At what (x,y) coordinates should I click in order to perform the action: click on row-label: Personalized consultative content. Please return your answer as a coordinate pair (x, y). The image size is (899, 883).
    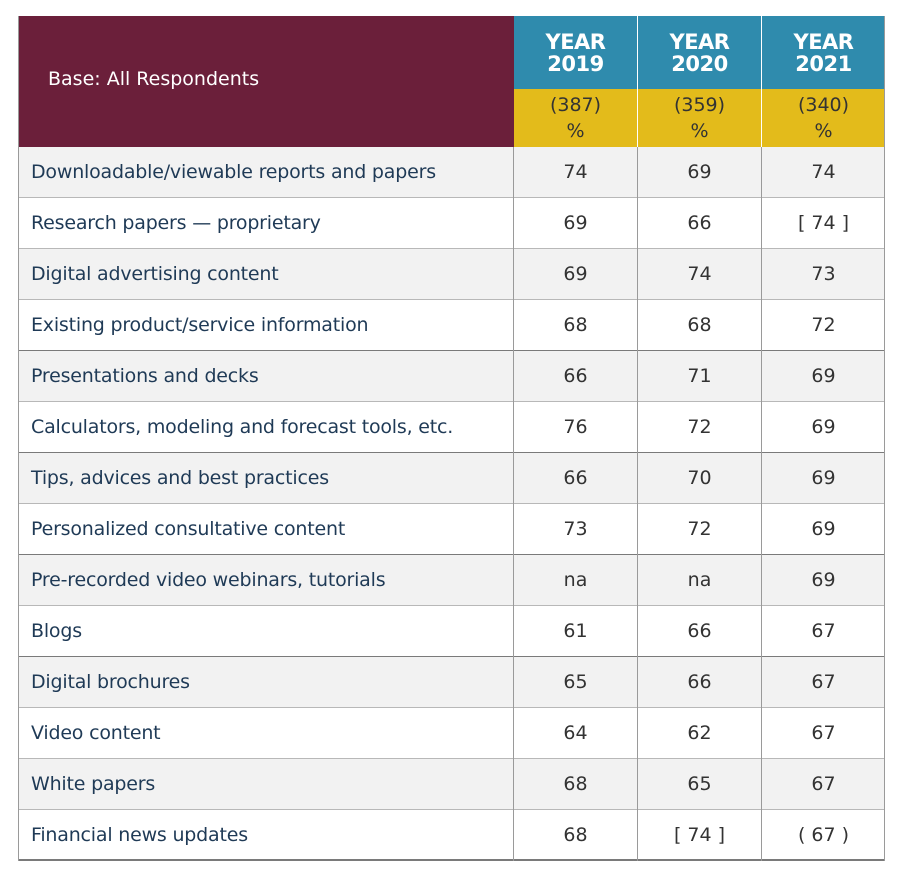
    Looking at the image, I should click on (188, 529).